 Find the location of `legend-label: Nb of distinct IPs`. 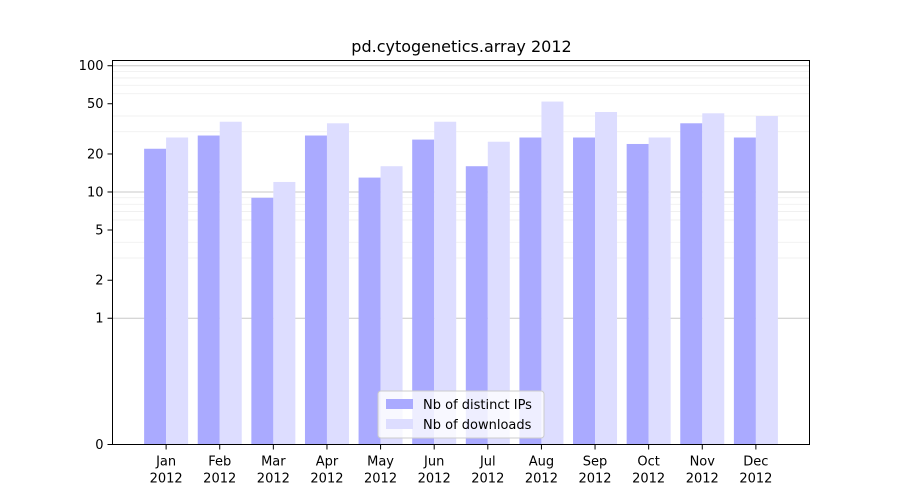

legend-label: Nb of distinct IPs is located at coordinates (477, 405).